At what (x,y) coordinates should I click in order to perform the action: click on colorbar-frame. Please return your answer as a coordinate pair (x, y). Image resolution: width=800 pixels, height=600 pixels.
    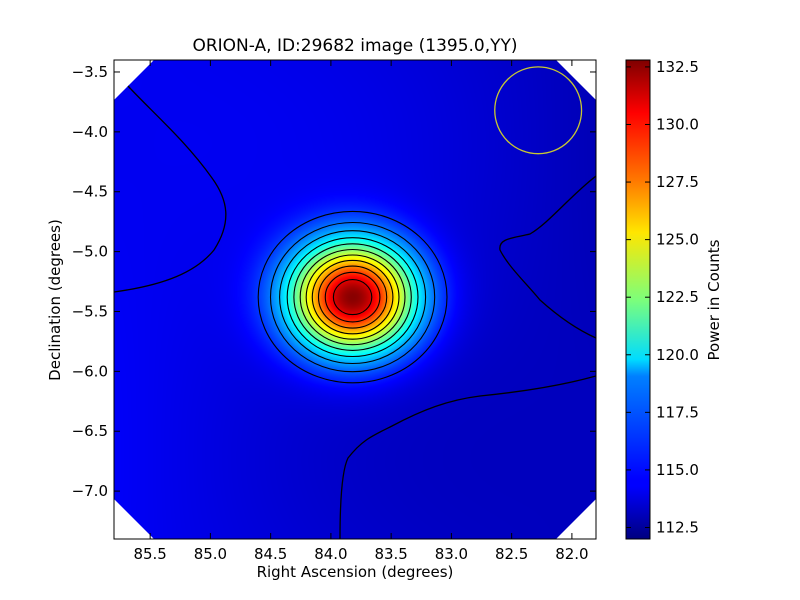
    Looking at the image, I should click on (638, 299).